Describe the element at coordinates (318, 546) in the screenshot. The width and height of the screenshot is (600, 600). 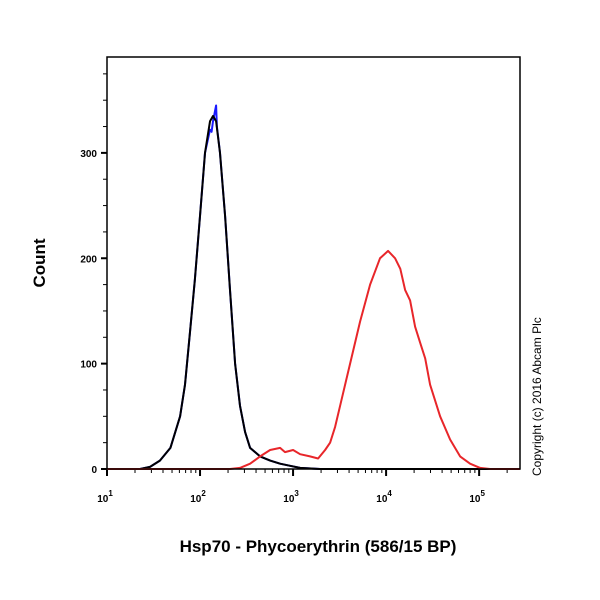
I see `x-axis-label: Hsp70 - Phycoerythrin (586/15 BP)` at that location.